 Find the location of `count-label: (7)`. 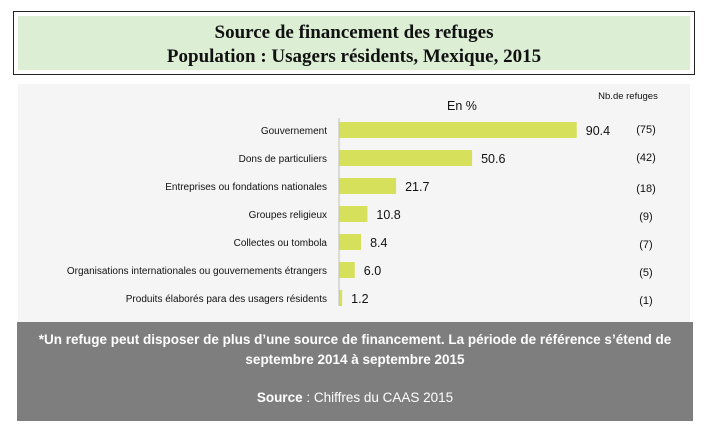

count-label: (7) is located at coordinates (645, 245).